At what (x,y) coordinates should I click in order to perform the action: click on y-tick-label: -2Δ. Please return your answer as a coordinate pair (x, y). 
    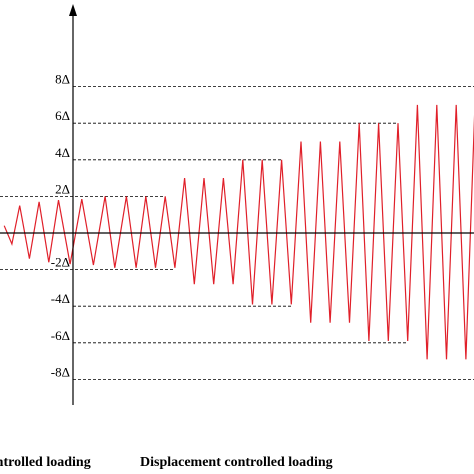
    Looking at the image, I should click on (60, 262).